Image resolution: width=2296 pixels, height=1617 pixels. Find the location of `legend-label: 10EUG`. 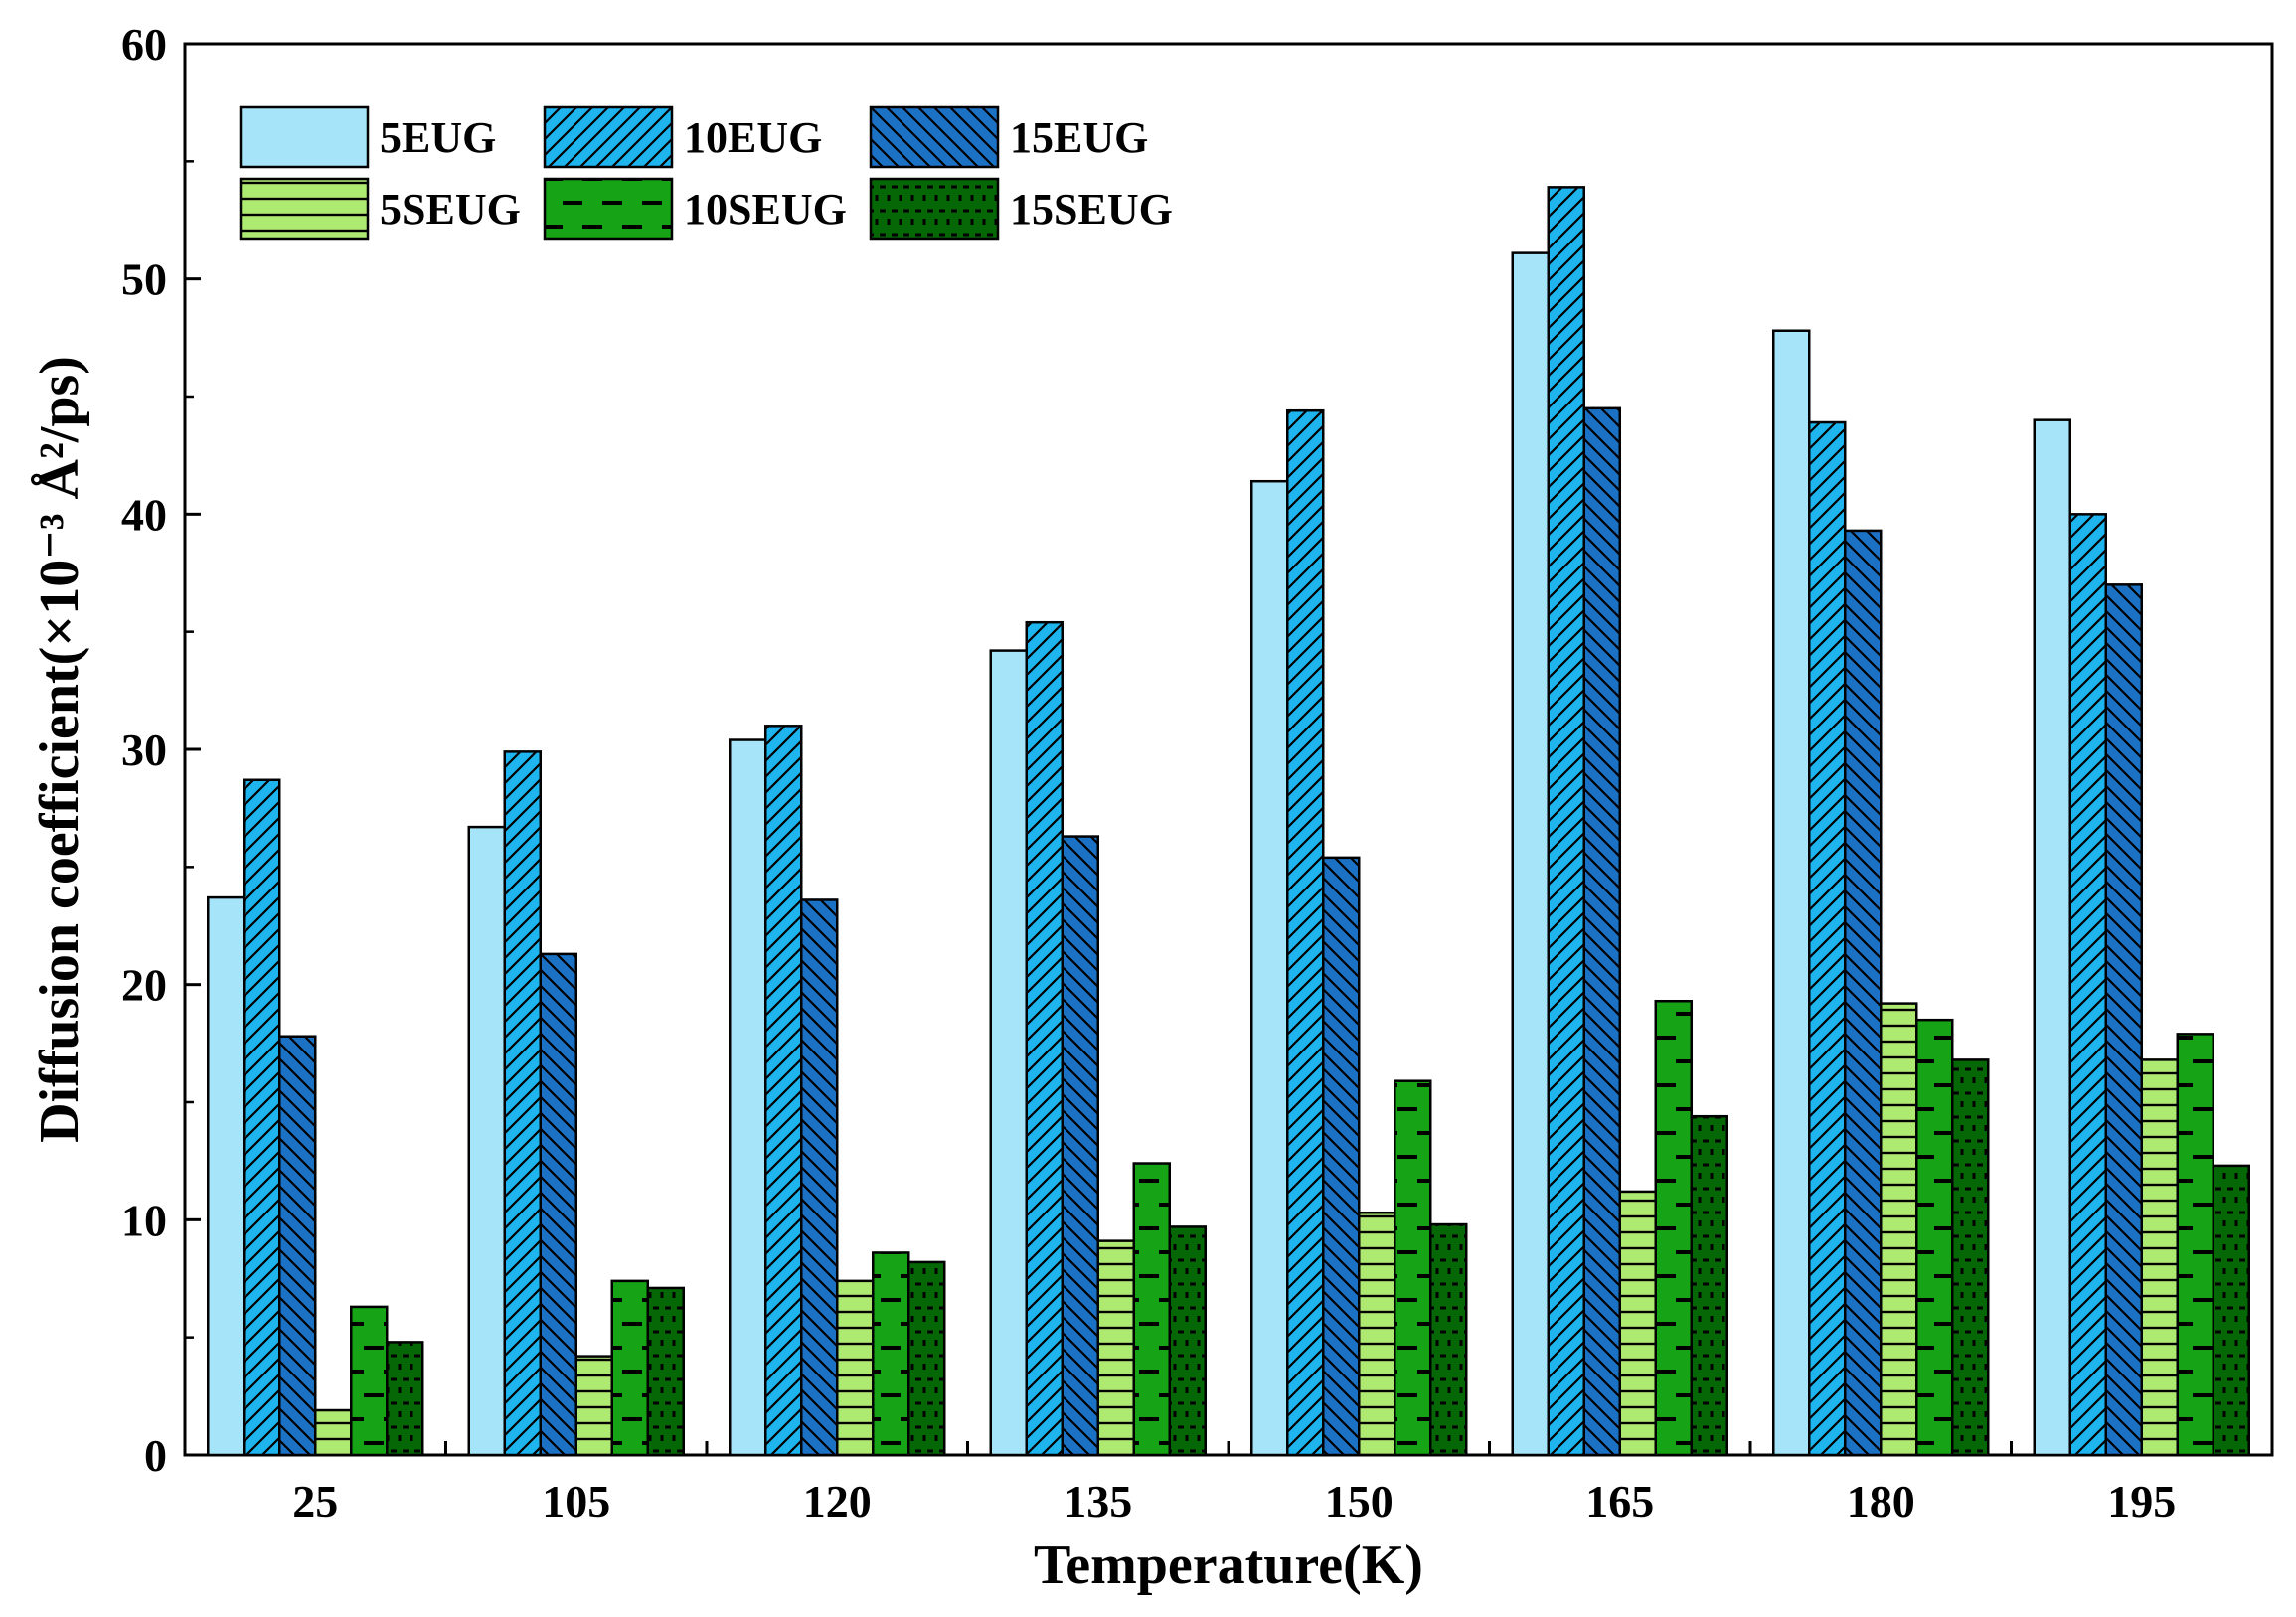

legend-label: 10EUG is located at coordinates (753, 137).